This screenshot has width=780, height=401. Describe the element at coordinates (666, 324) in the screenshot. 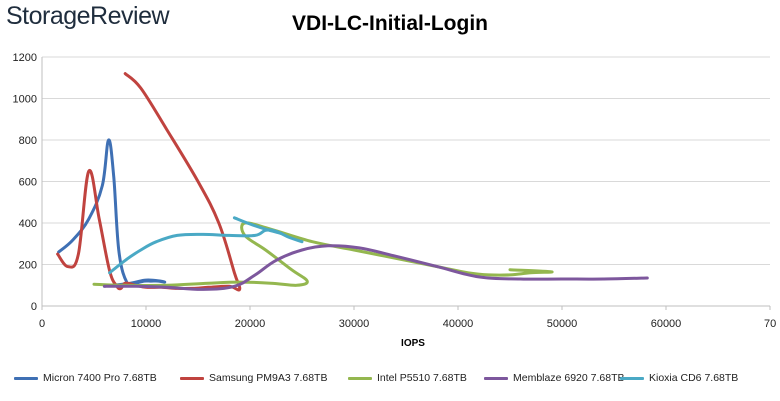

I see `x-tick-label: 60000` at that location.